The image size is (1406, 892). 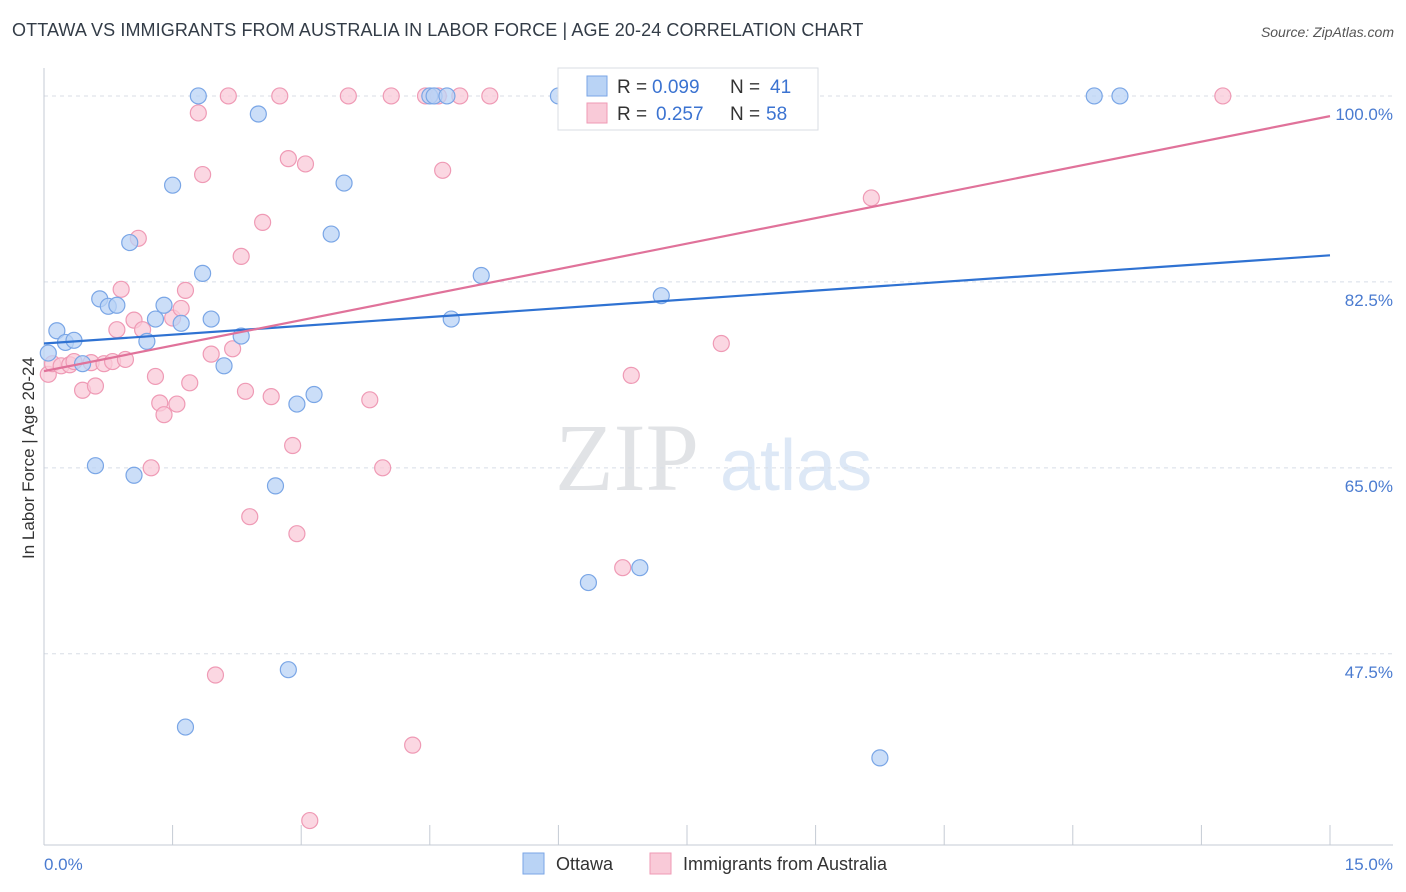 What do you see at coordinates (533, 863) in the screenshot?
I see `bottom-legend-swatch-ottawa` at bounding box center [533, 863].